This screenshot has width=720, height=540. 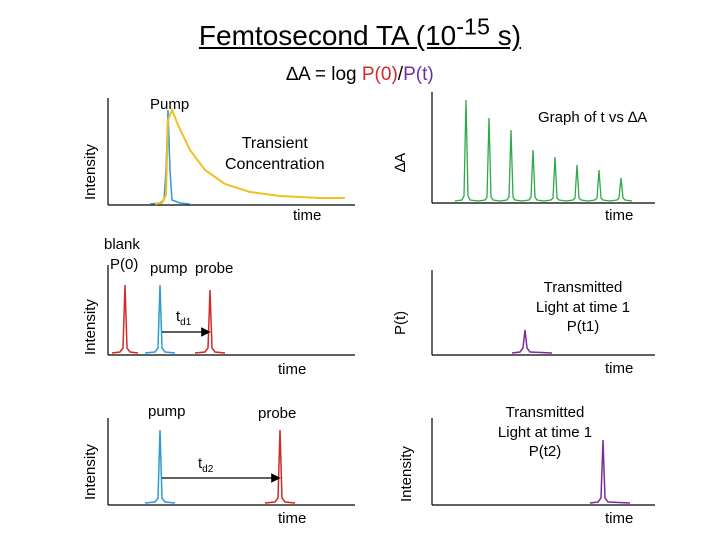 I want to click on delta-a-equation: ∆A = log P(0)/P(t), so click(x=360, y=74).